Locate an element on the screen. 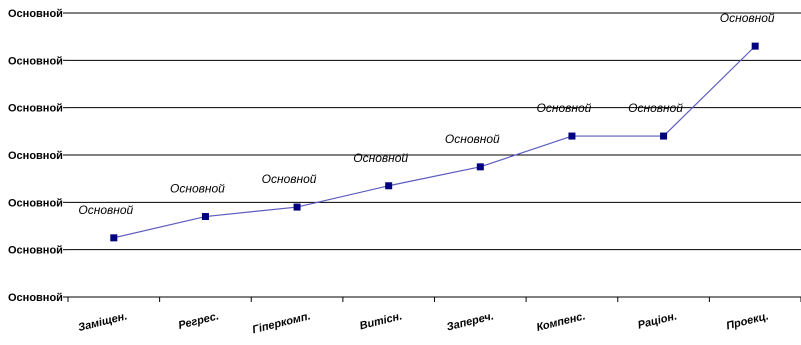 The height and width of the screenshot is (345, 801). x-tick-label: Проекц. is located at coordinates (747, 321).